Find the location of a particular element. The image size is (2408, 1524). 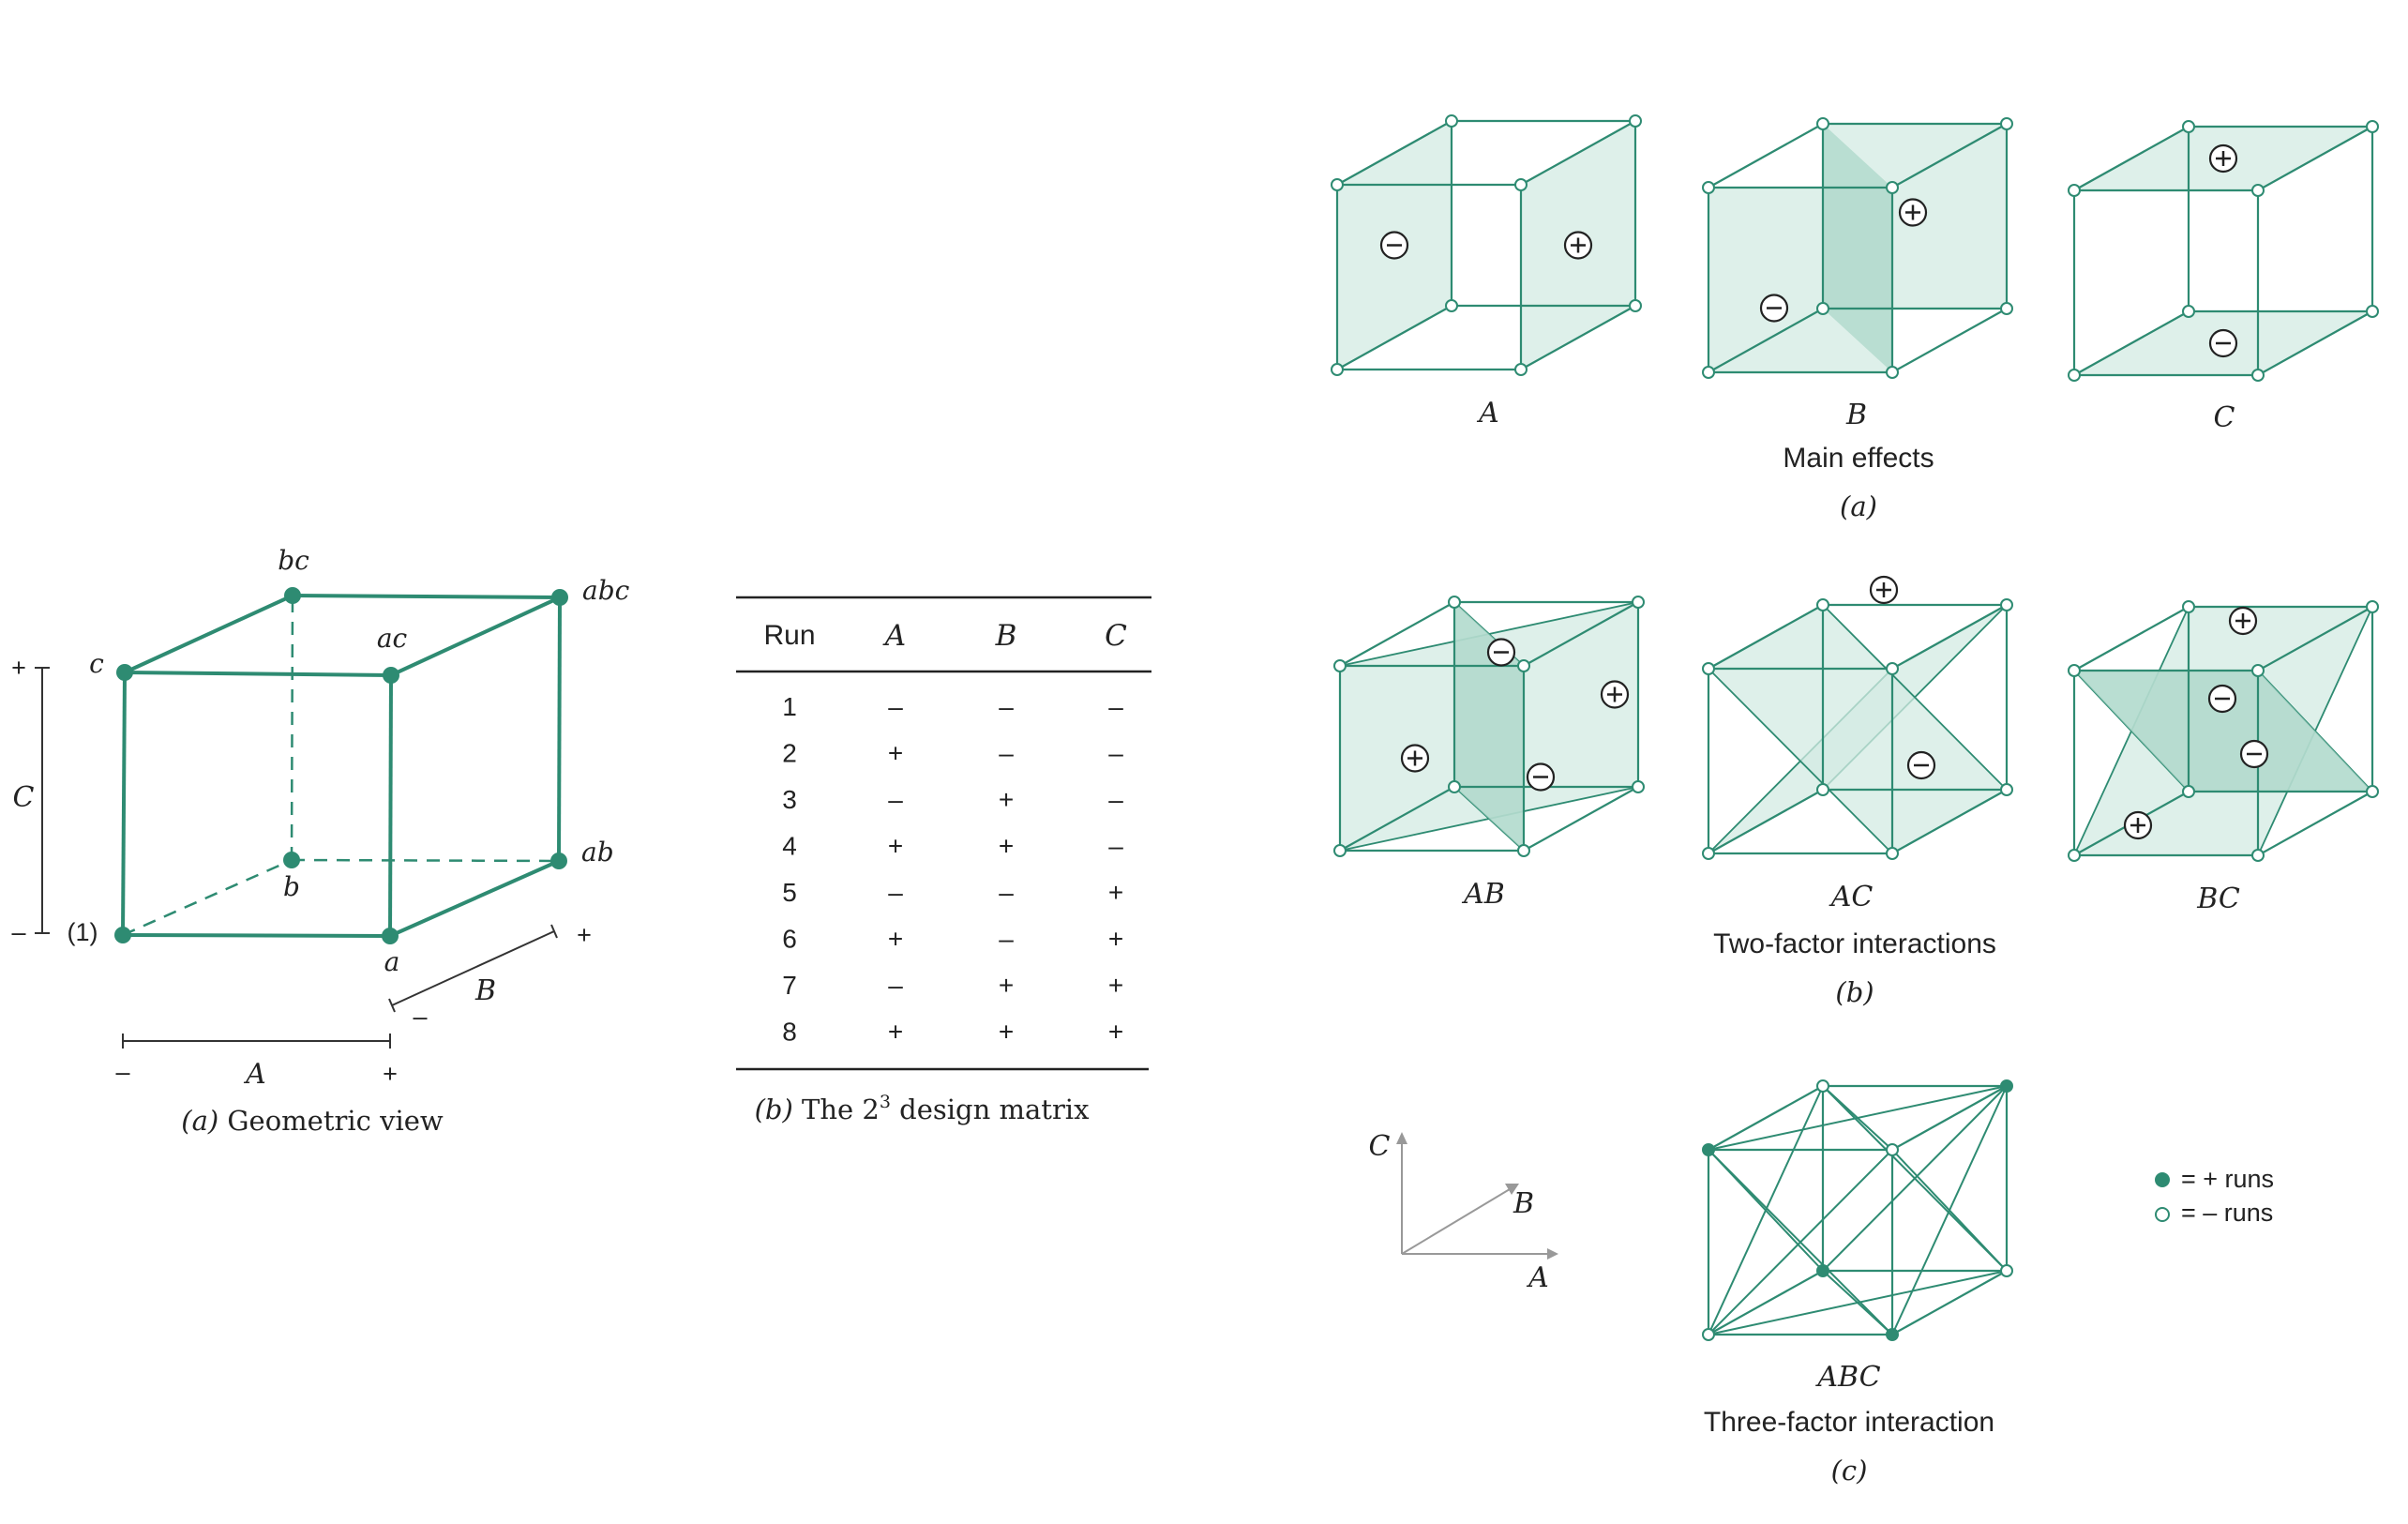

header-c: C is located at coordinates (1116, 636).